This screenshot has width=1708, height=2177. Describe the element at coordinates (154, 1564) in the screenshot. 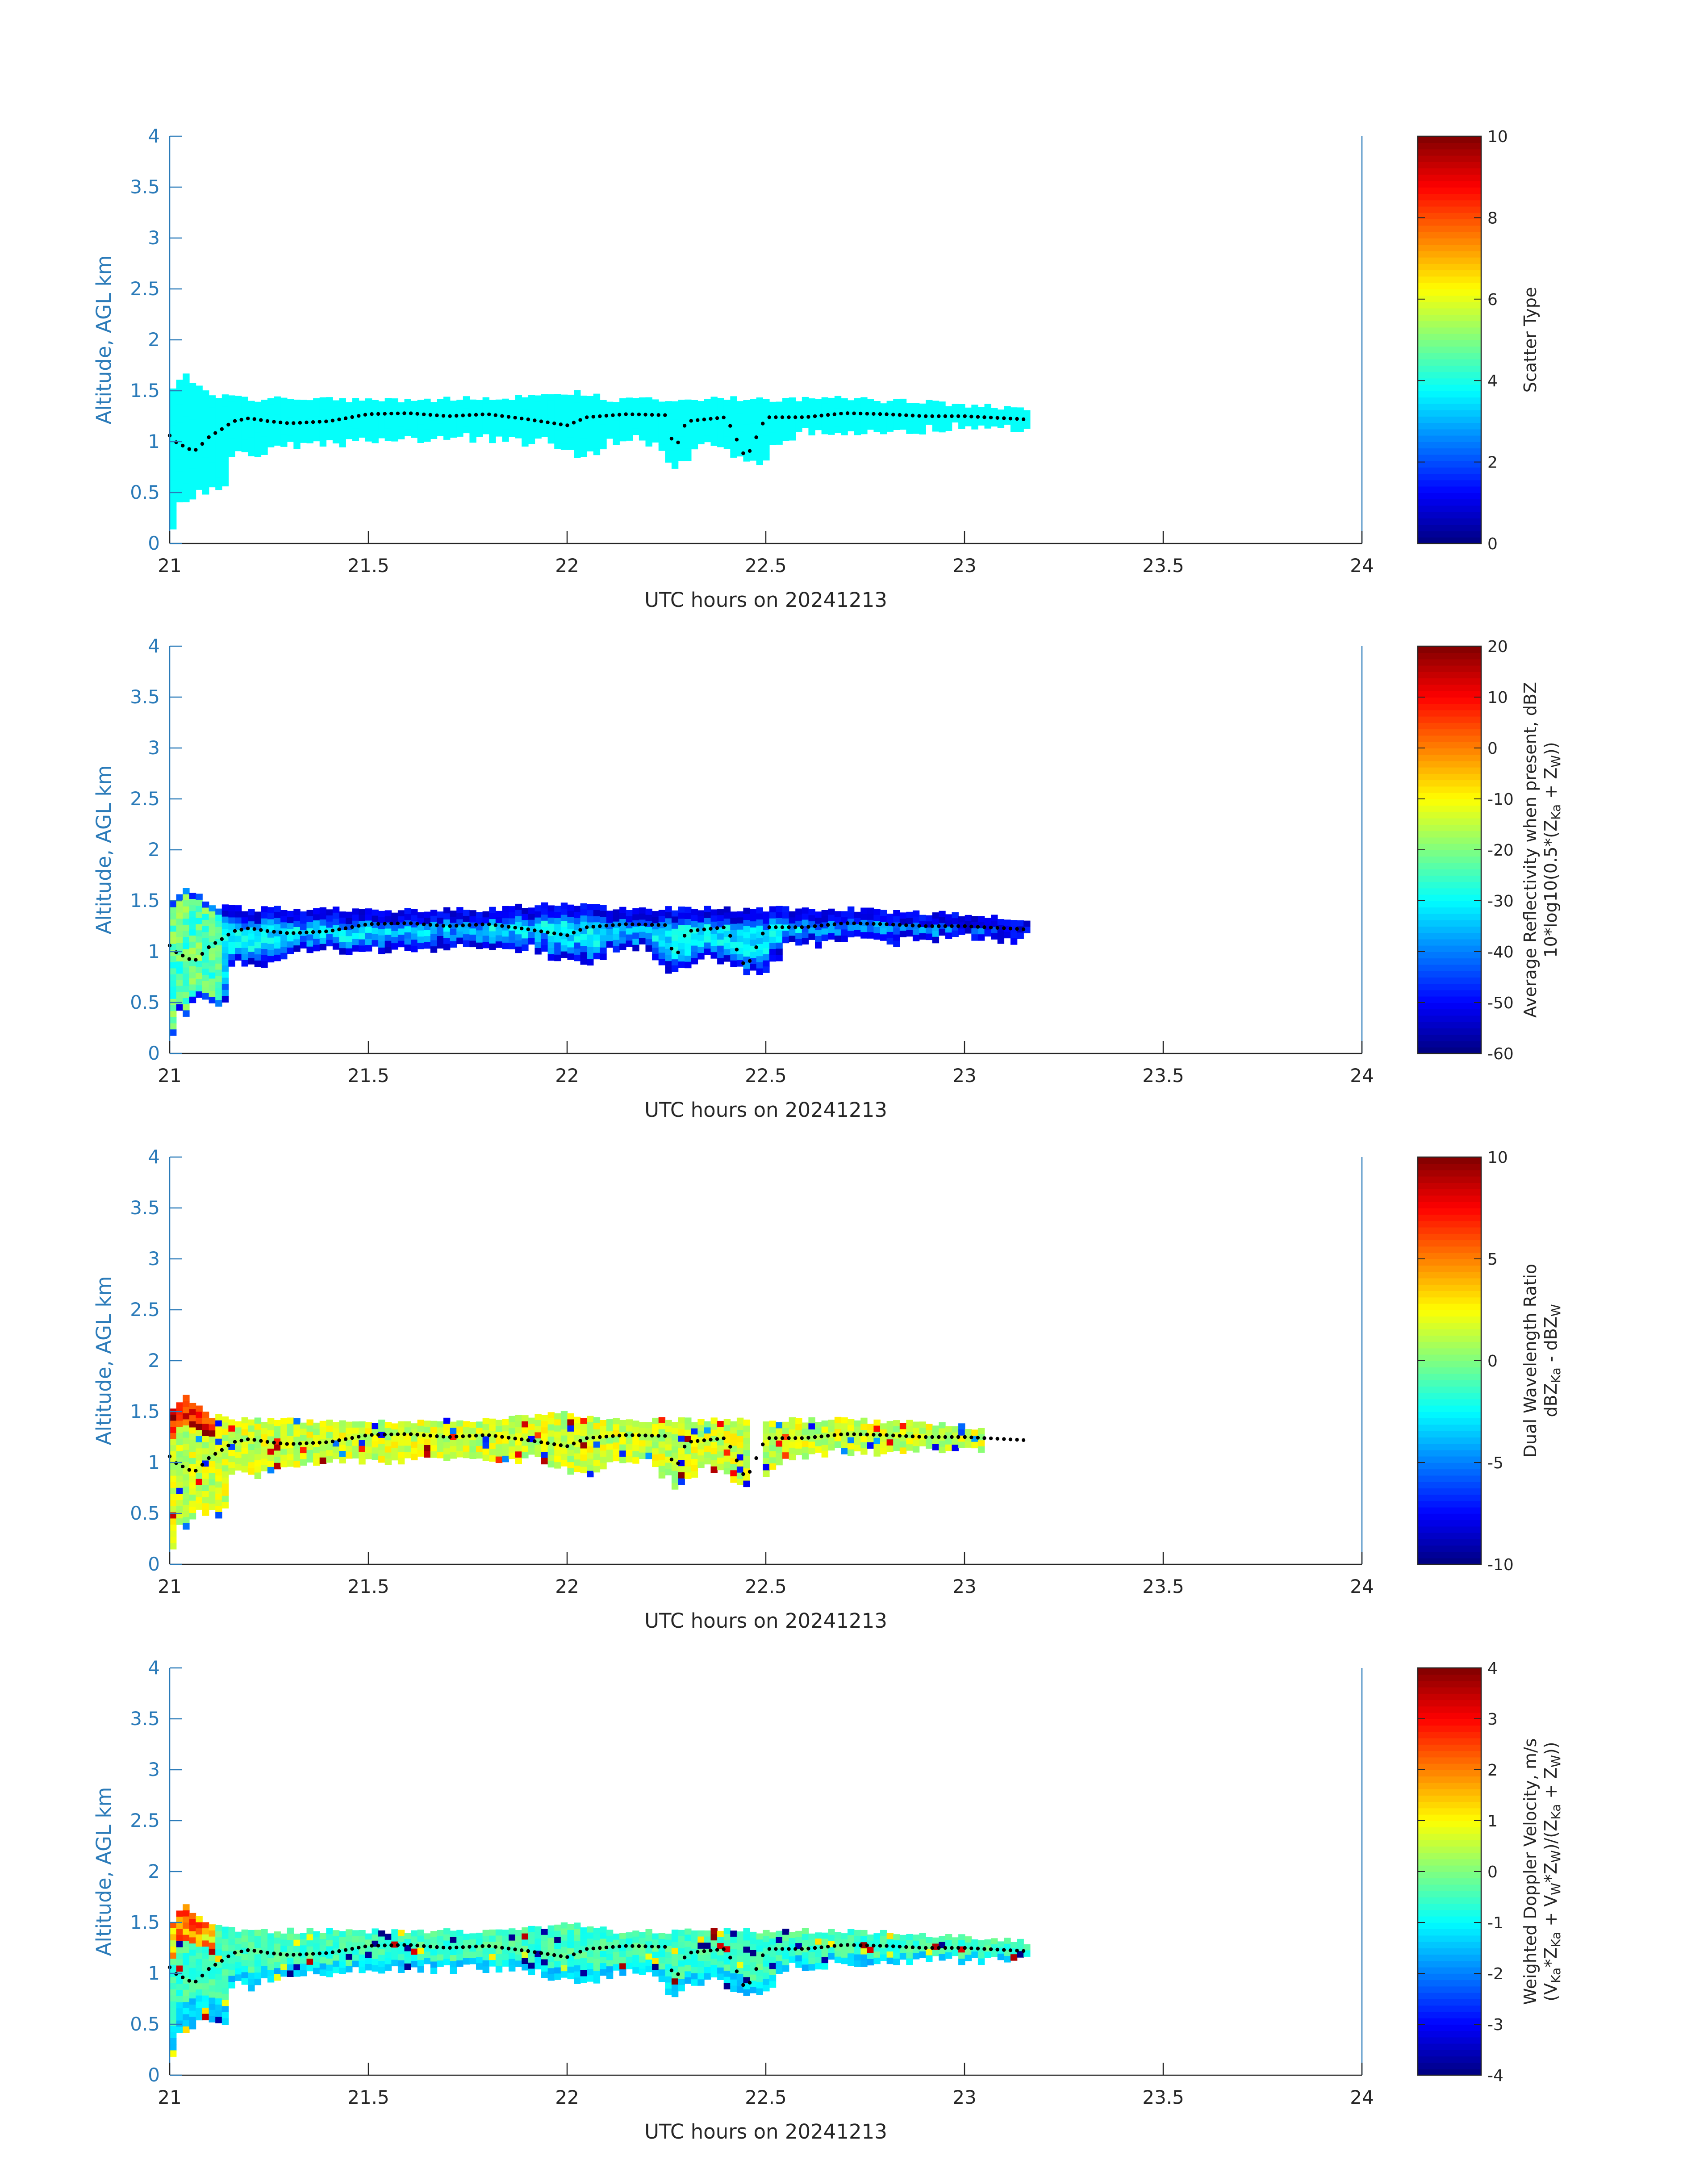

I see `y-tick-label: 0` at that location.